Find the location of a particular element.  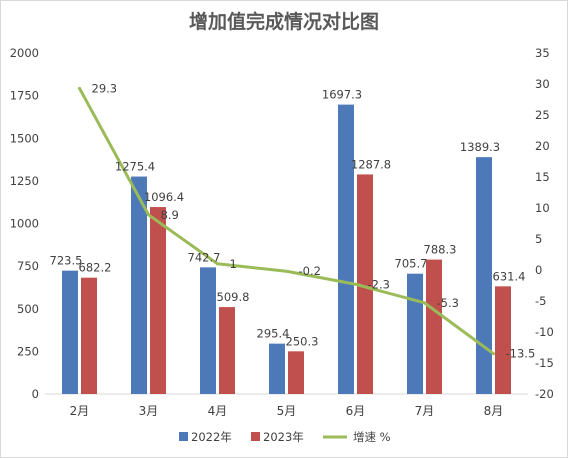

bar-data-label: 788.3 is located at coordinates (440, 250).